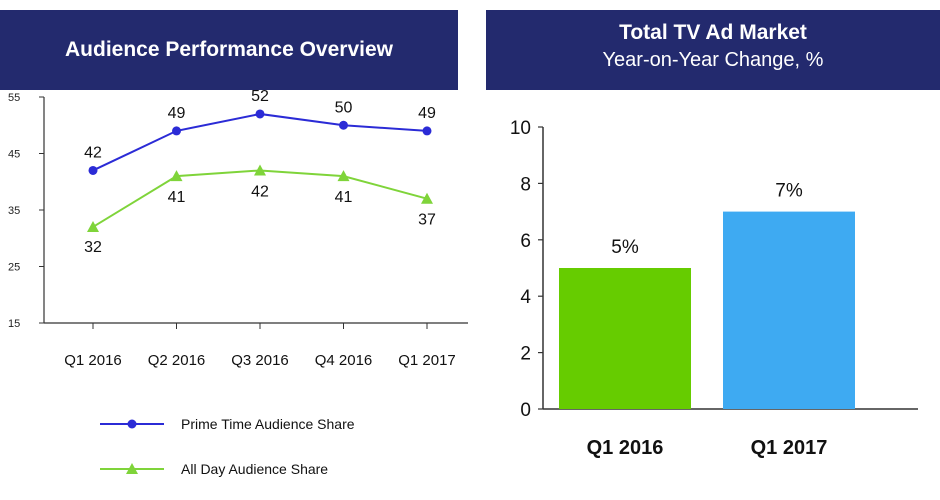  What do you see at coordinates (14, 268) in the screenshot?
I see `y-tick-label: 25` at bounding box center [14, 268].